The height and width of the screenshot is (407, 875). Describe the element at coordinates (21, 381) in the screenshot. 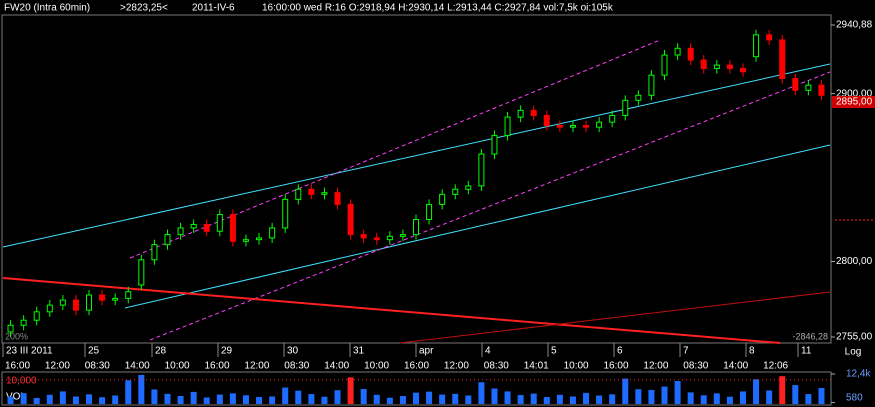

I see `volume-marker-label: 10,000` at that location.